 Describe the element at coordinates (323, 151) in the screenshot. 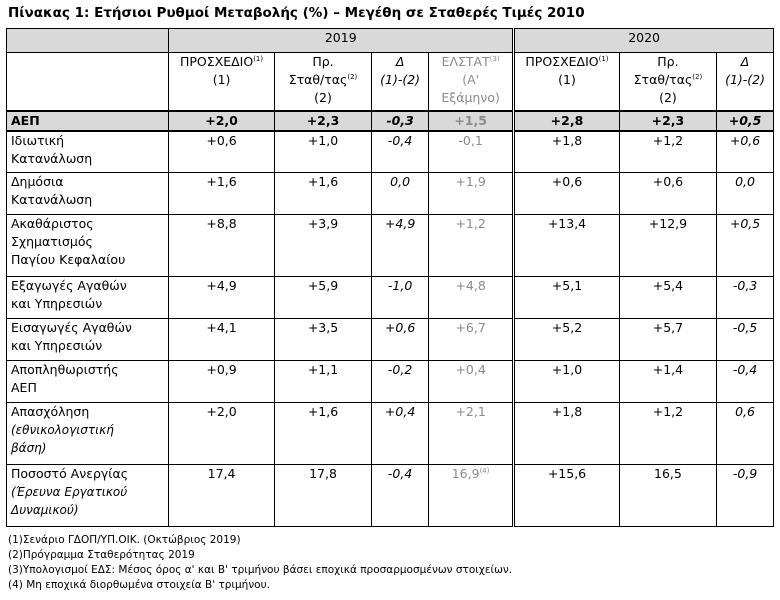

I see `cell-stability-2019: +1,0` at that location.